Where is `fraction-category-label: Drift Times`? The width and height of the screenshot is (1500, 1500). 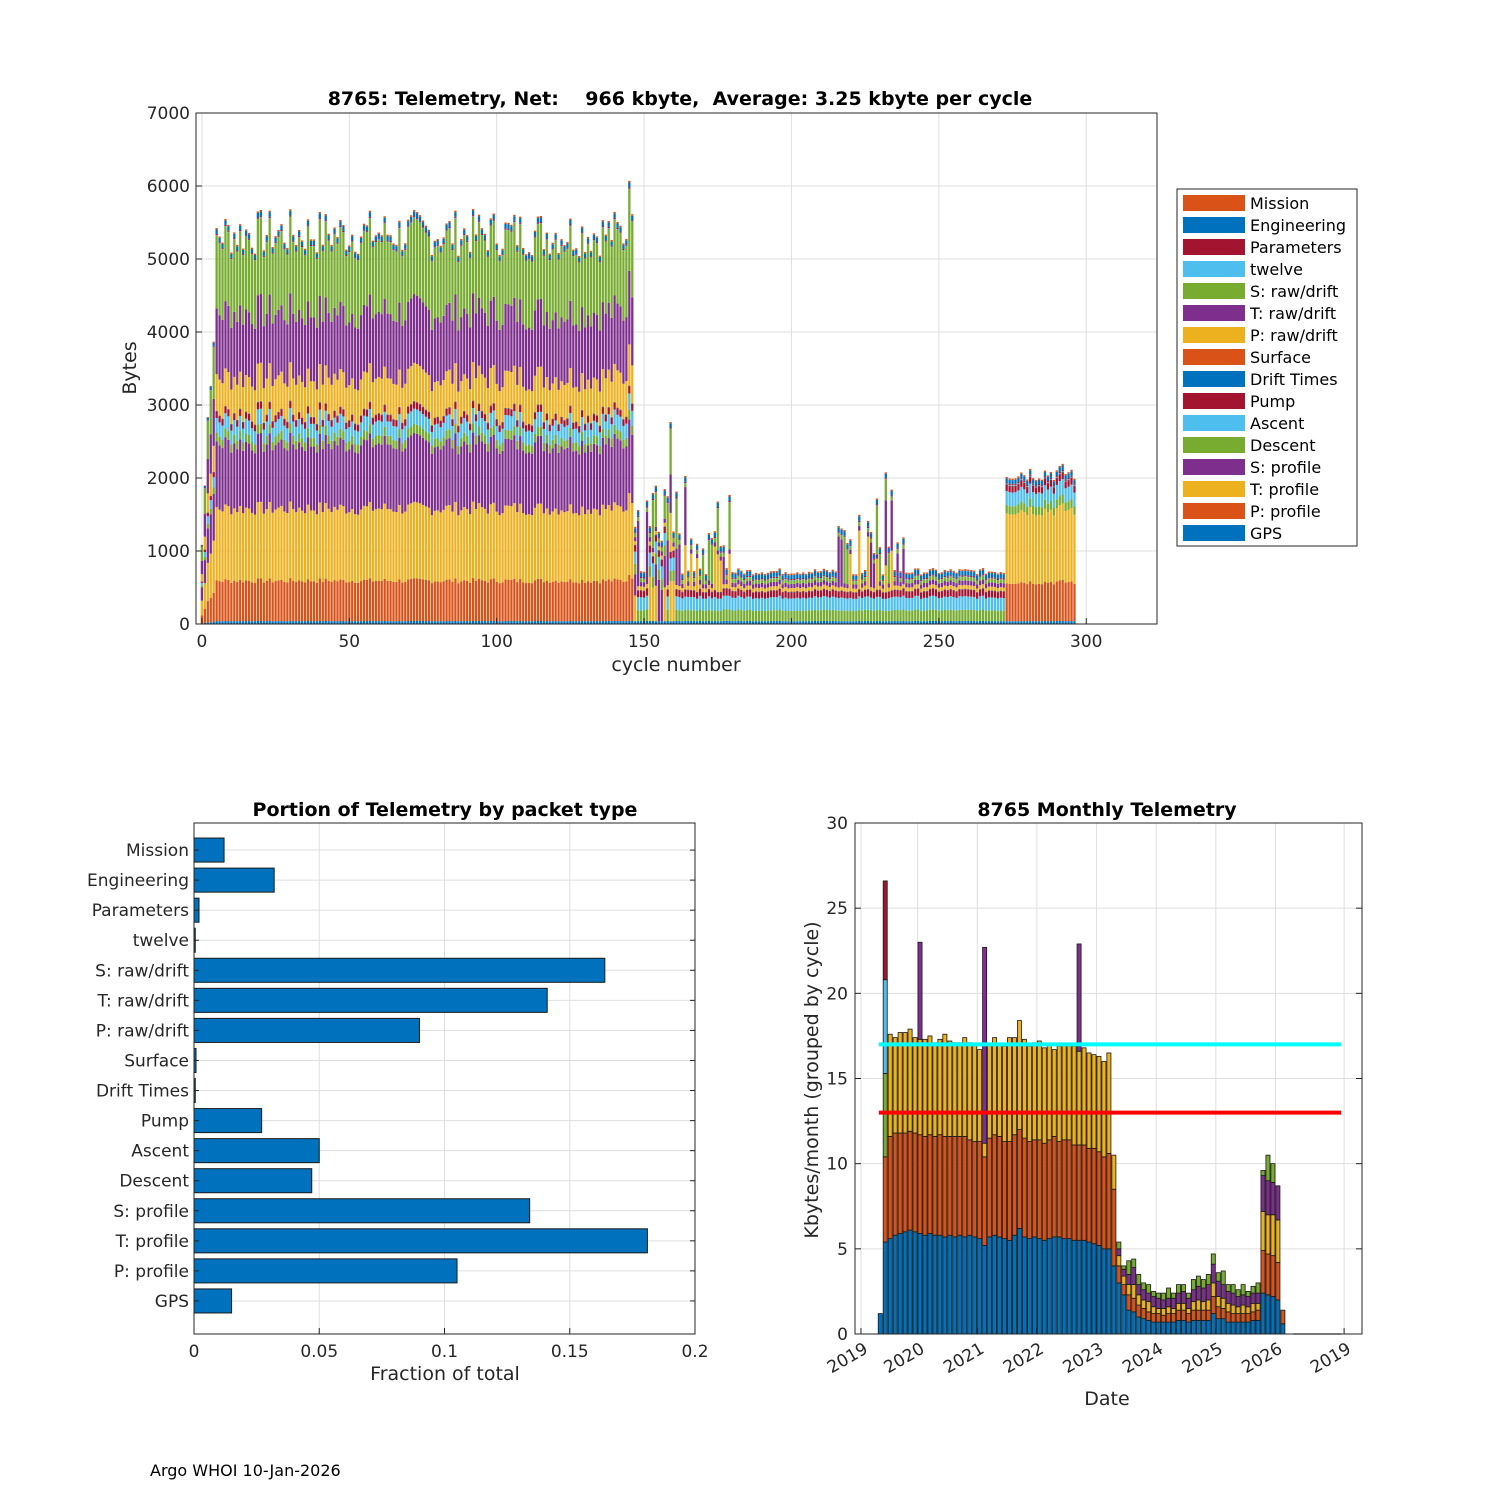 fraction-category-label: Drift Times is located at coordinates (142, 1092).